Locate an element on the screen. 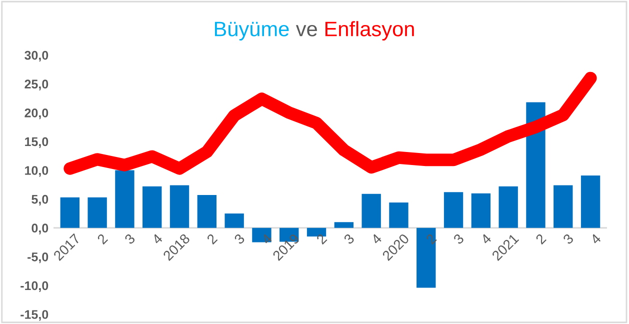  y-tick-label: 10,0 is located at coordinates (36, 171).